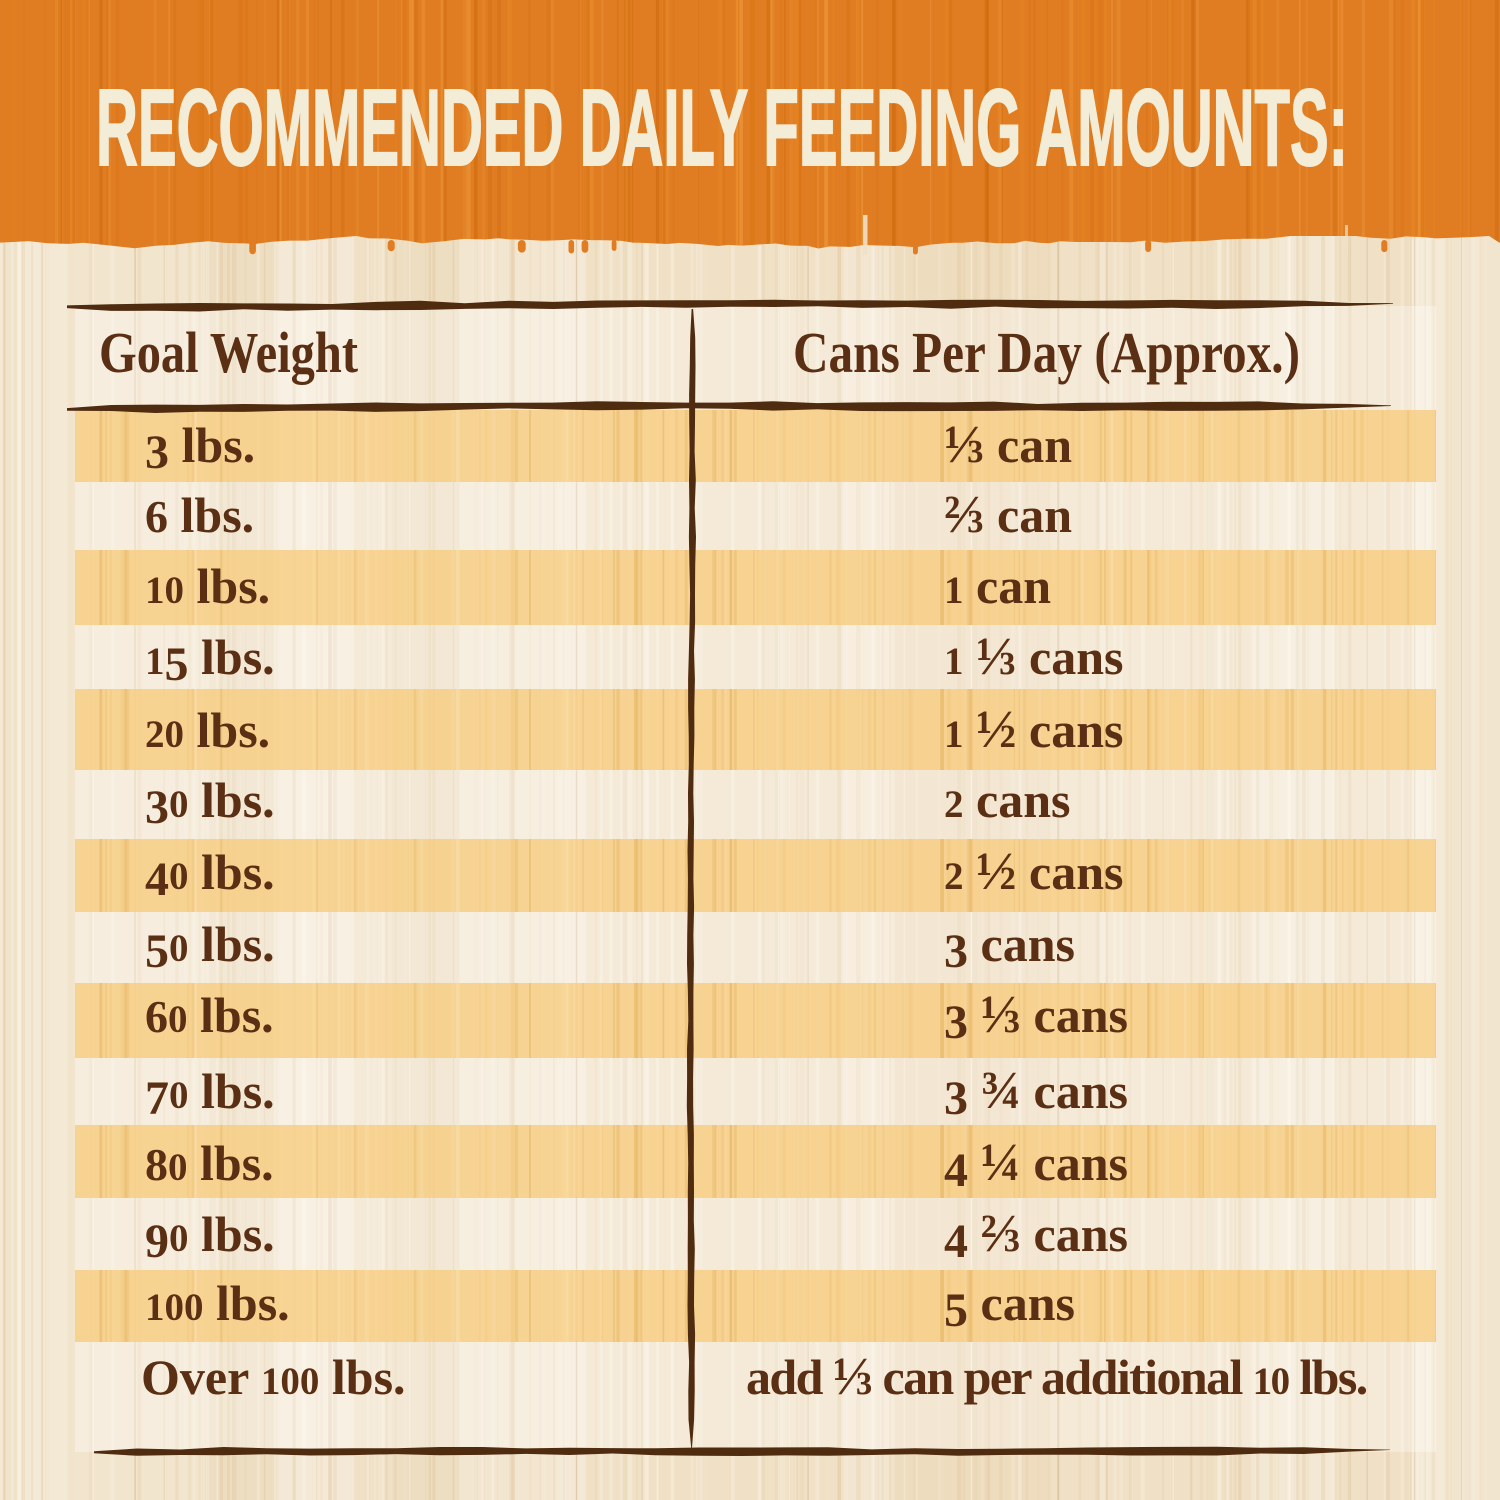  Describe the element at coordinates (1007, 800) in the screenshot. I see `svg-text: 2 cans` at that location.